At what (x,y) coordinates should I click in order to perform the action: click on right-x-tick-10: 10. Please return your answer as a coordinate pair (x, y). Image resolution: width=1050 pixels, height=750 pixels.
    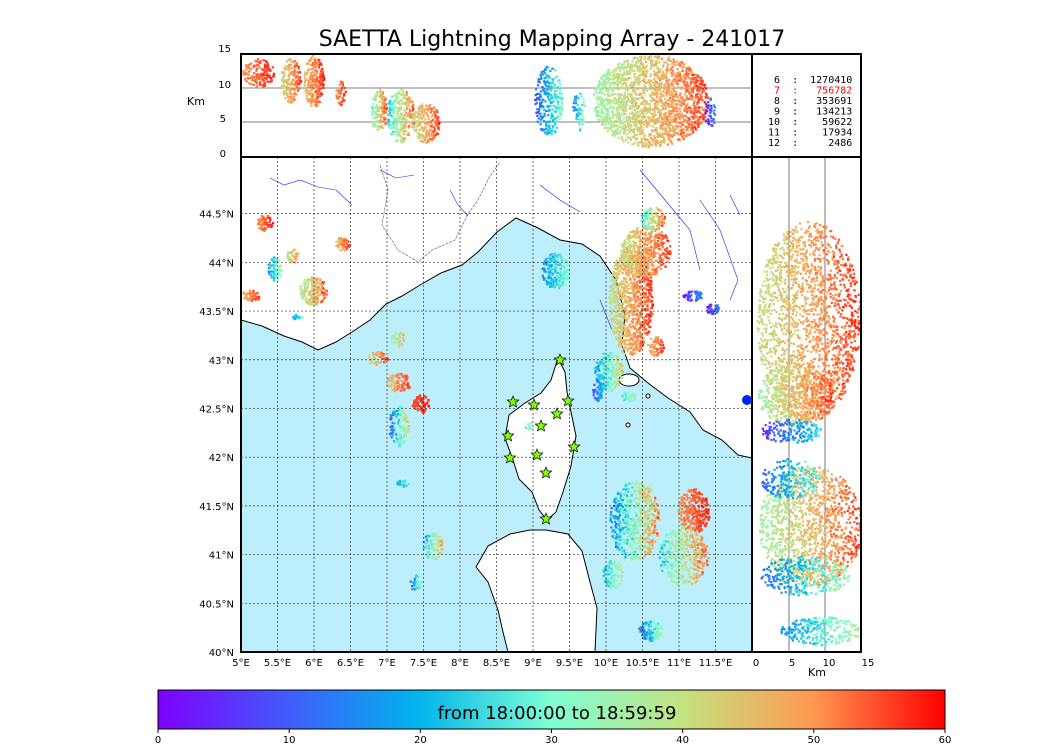
    Looking at the image, I should click on (829, 663).